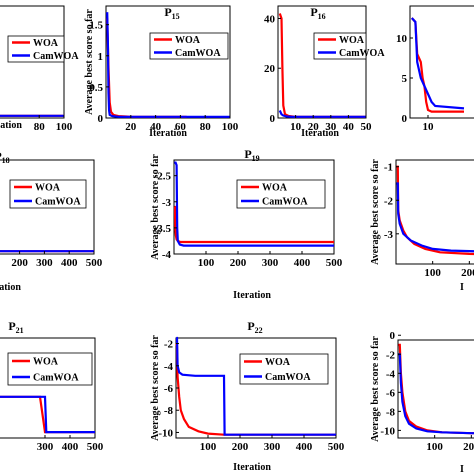 This screenshot has width=474, height=474. I want to click on chart-p14: 80 100 Iteration WOA CamWOA, so click(39, 69).